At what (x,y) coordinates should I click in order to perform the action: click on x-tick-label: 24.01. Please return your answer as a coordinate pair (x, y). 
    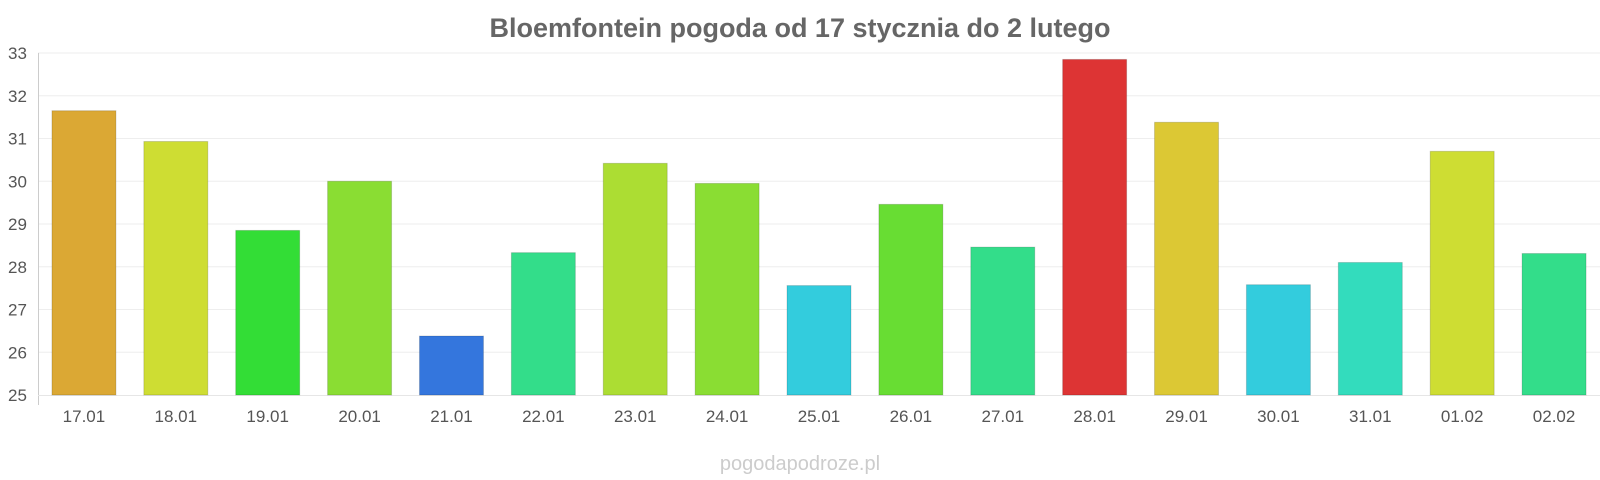
    Looking at the image, I should click on (727, 416).